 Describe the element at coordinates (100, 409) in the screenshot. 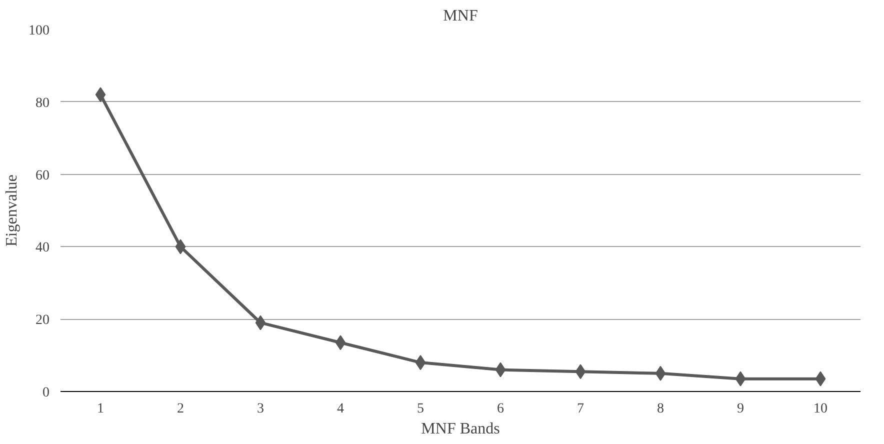

I see `x-tick-label: 1` at that location.